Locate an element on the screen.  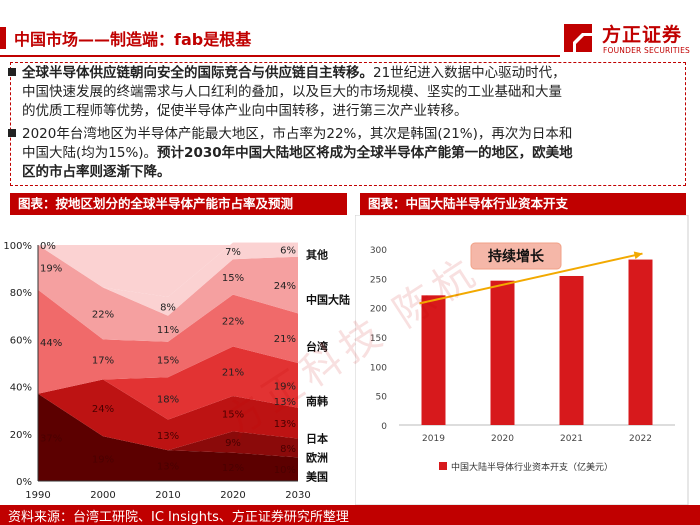
area-series-top-fill is located at coordinates (168, 269).